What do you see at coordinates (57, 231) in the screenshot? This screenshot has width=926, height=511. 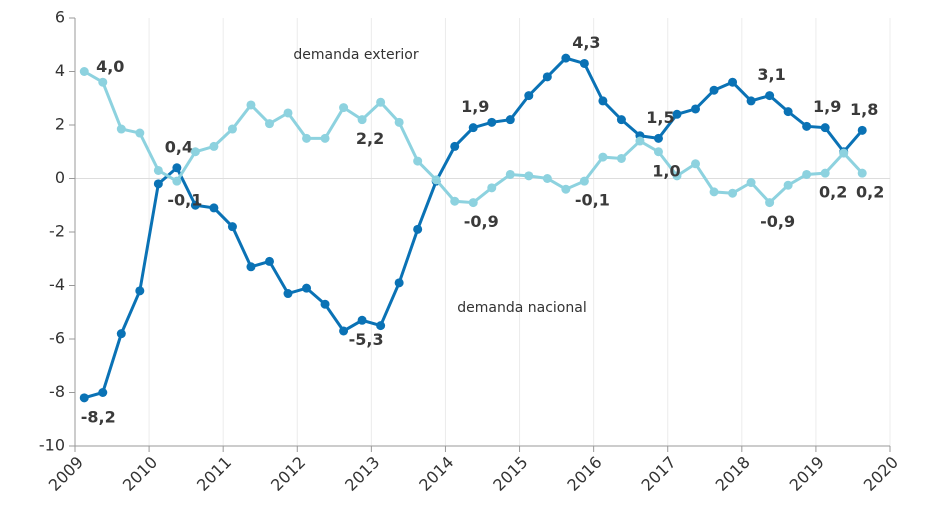 I see `y-tick-label: -2` at bounding box center [57, 231].